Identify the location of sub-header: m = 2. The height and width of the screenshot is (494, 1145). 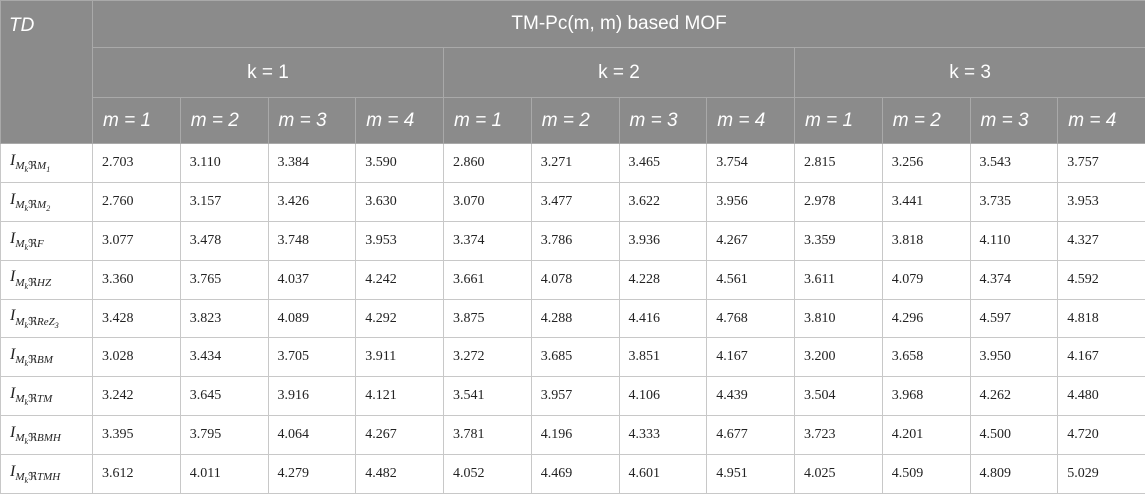
(926, 121).